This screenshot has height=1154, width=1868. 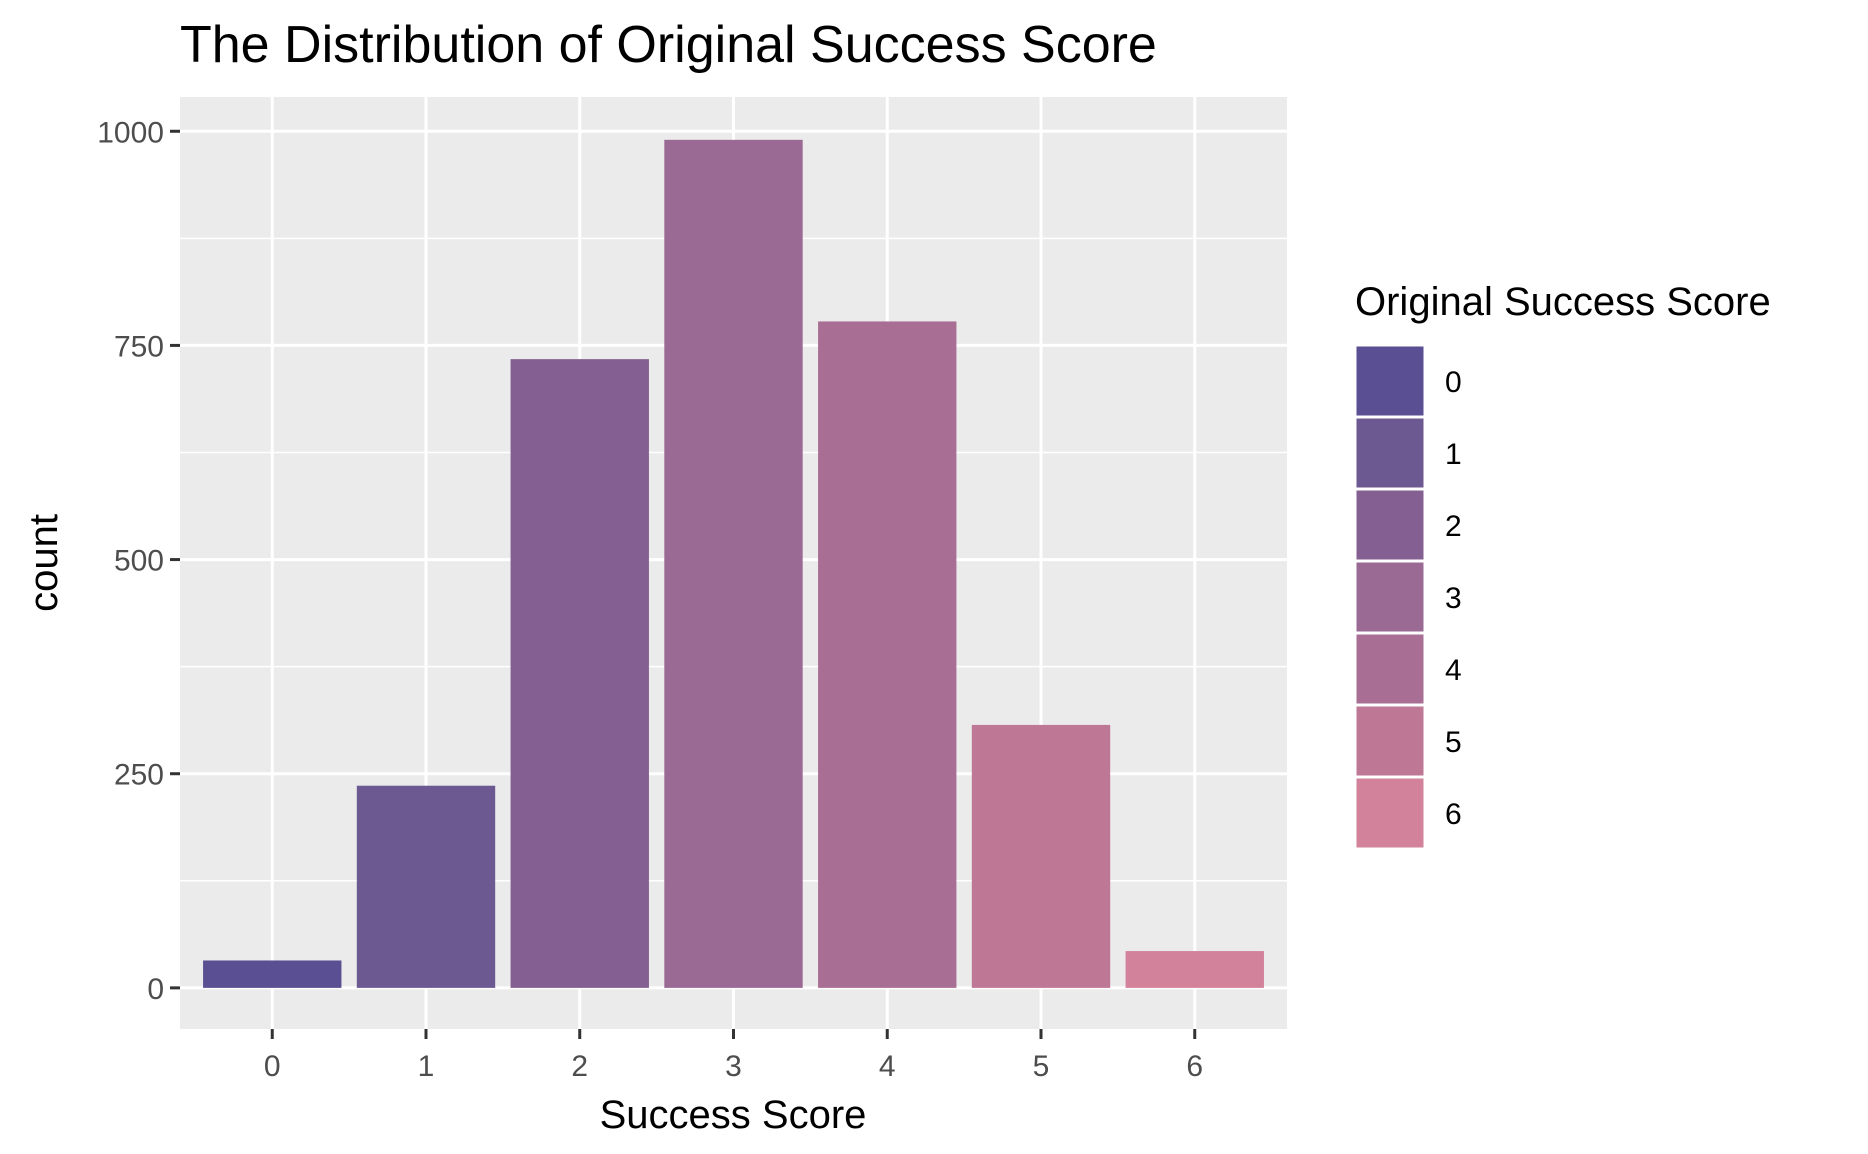 I want to click on y-tick-label: 0, so click(x=155, y=989).